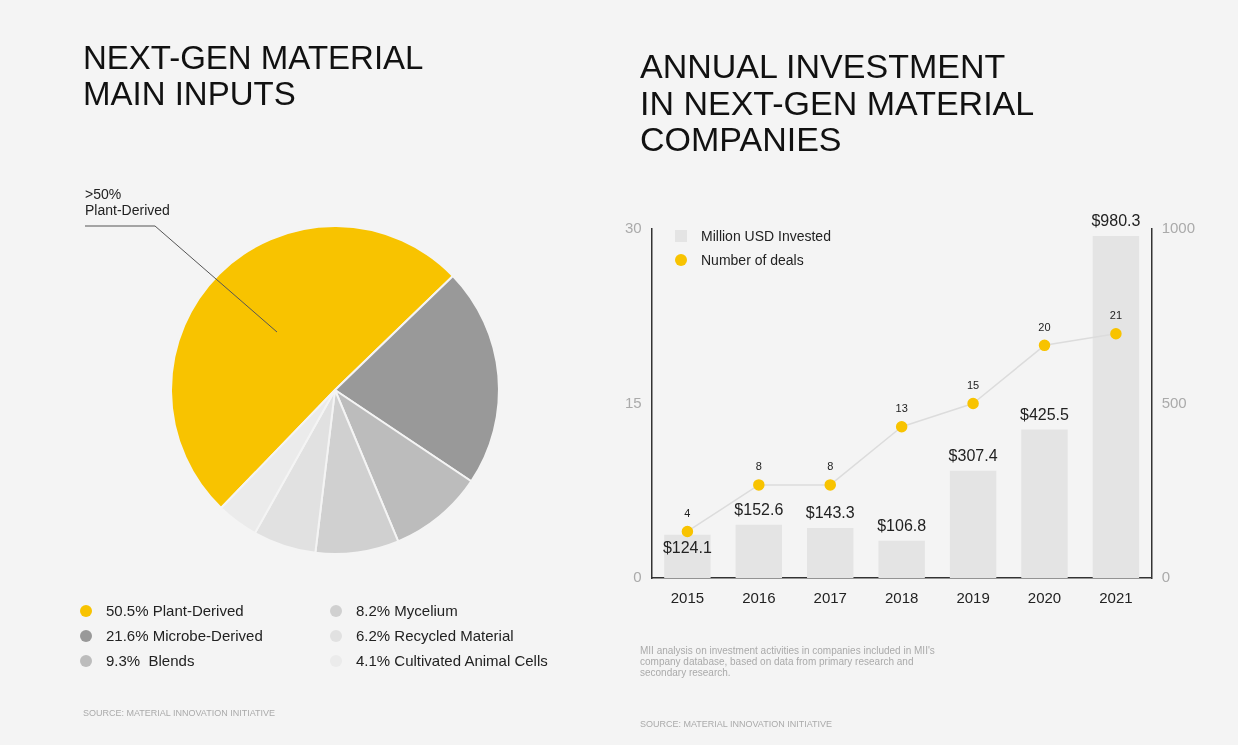  I want to click on legend-label: 21.6% Microbe-Derived, so click(184, 635).